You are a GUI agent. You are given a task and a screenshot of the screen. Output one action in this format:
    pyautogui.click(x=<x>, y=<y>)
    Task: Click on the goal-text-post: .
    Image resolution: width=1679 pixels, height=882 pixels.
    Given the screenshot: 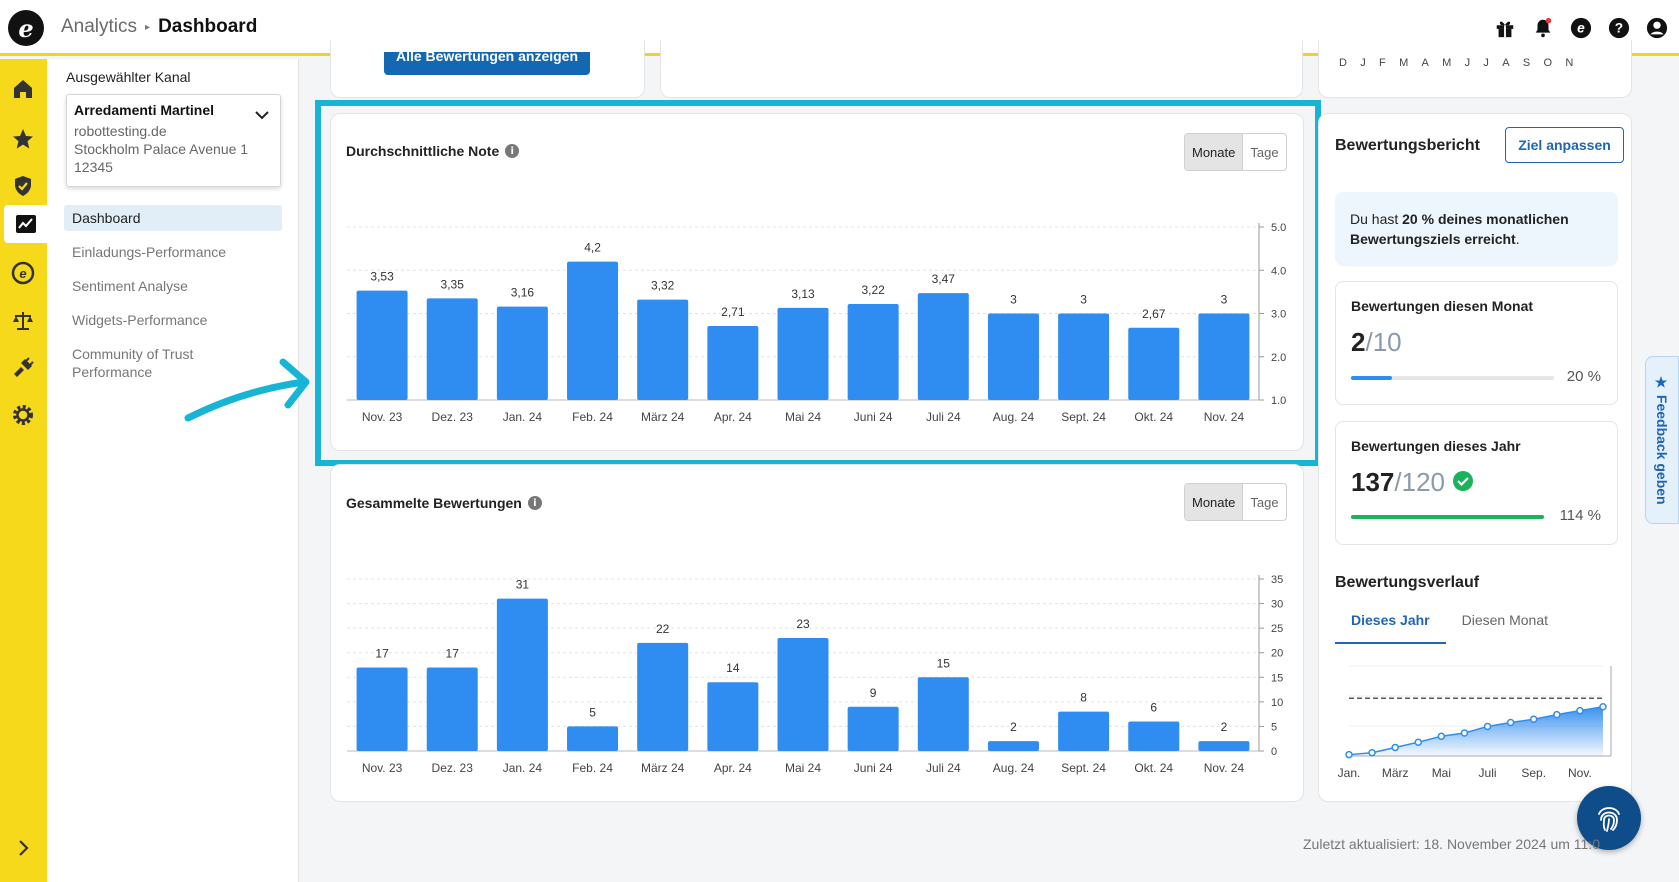 What is the action you would take?
    pyautogui.click(x=1517, y=239)
    